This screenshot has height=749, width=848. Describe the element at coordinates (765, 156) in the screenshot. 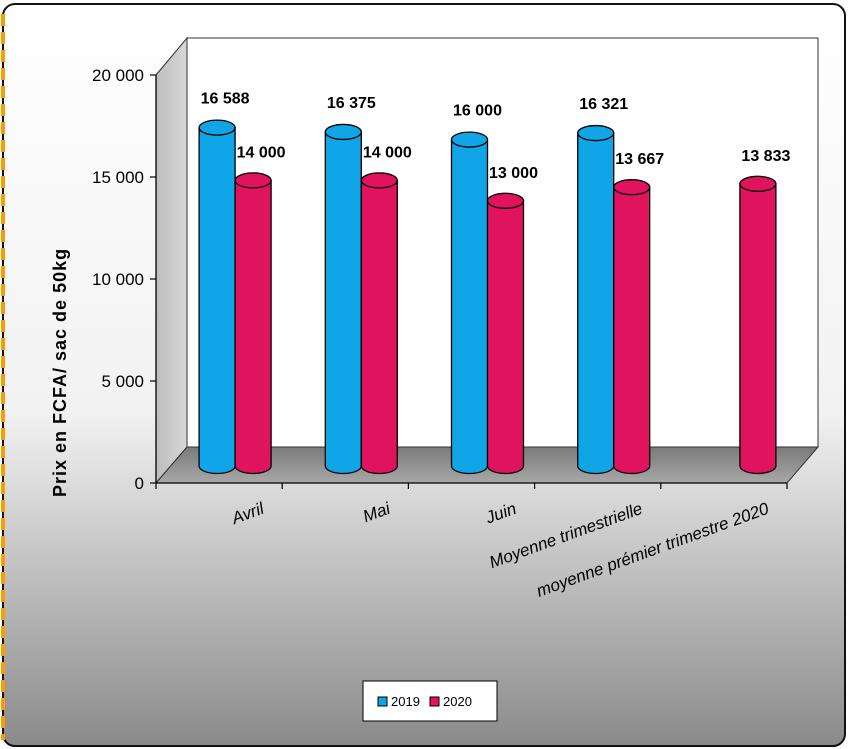

I see `data-label: 13 833` at that location.